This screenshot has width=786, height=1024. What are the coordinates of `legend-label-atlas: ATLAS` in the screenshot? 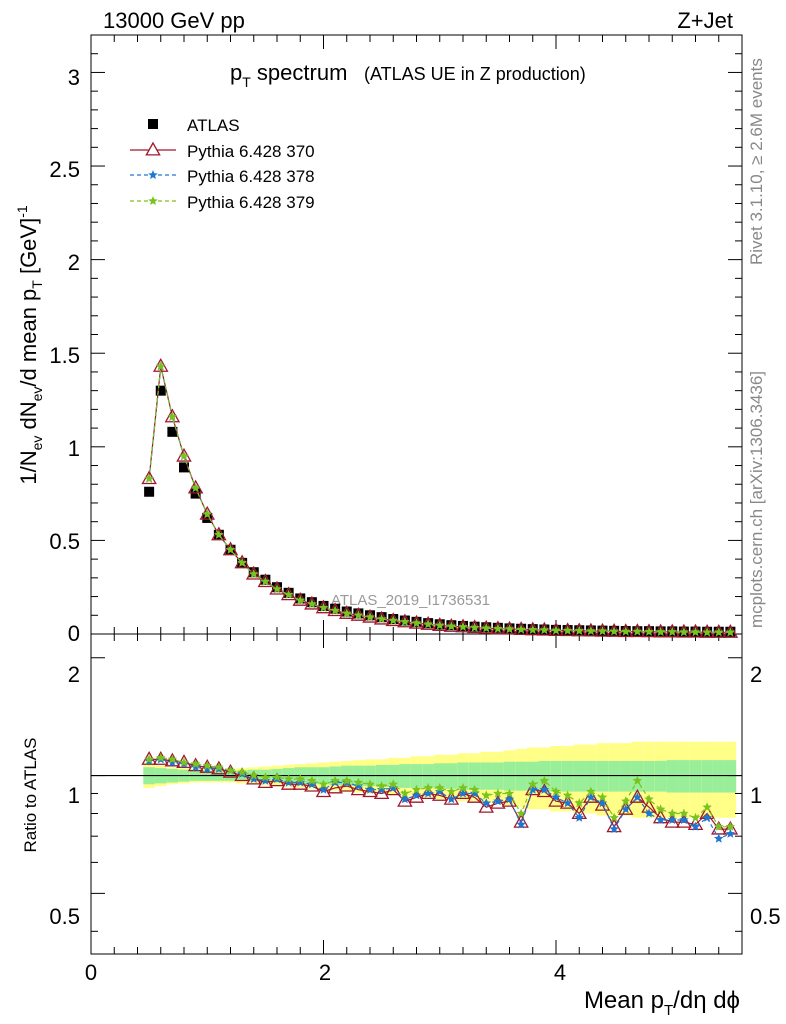 It's located at (213, 125).